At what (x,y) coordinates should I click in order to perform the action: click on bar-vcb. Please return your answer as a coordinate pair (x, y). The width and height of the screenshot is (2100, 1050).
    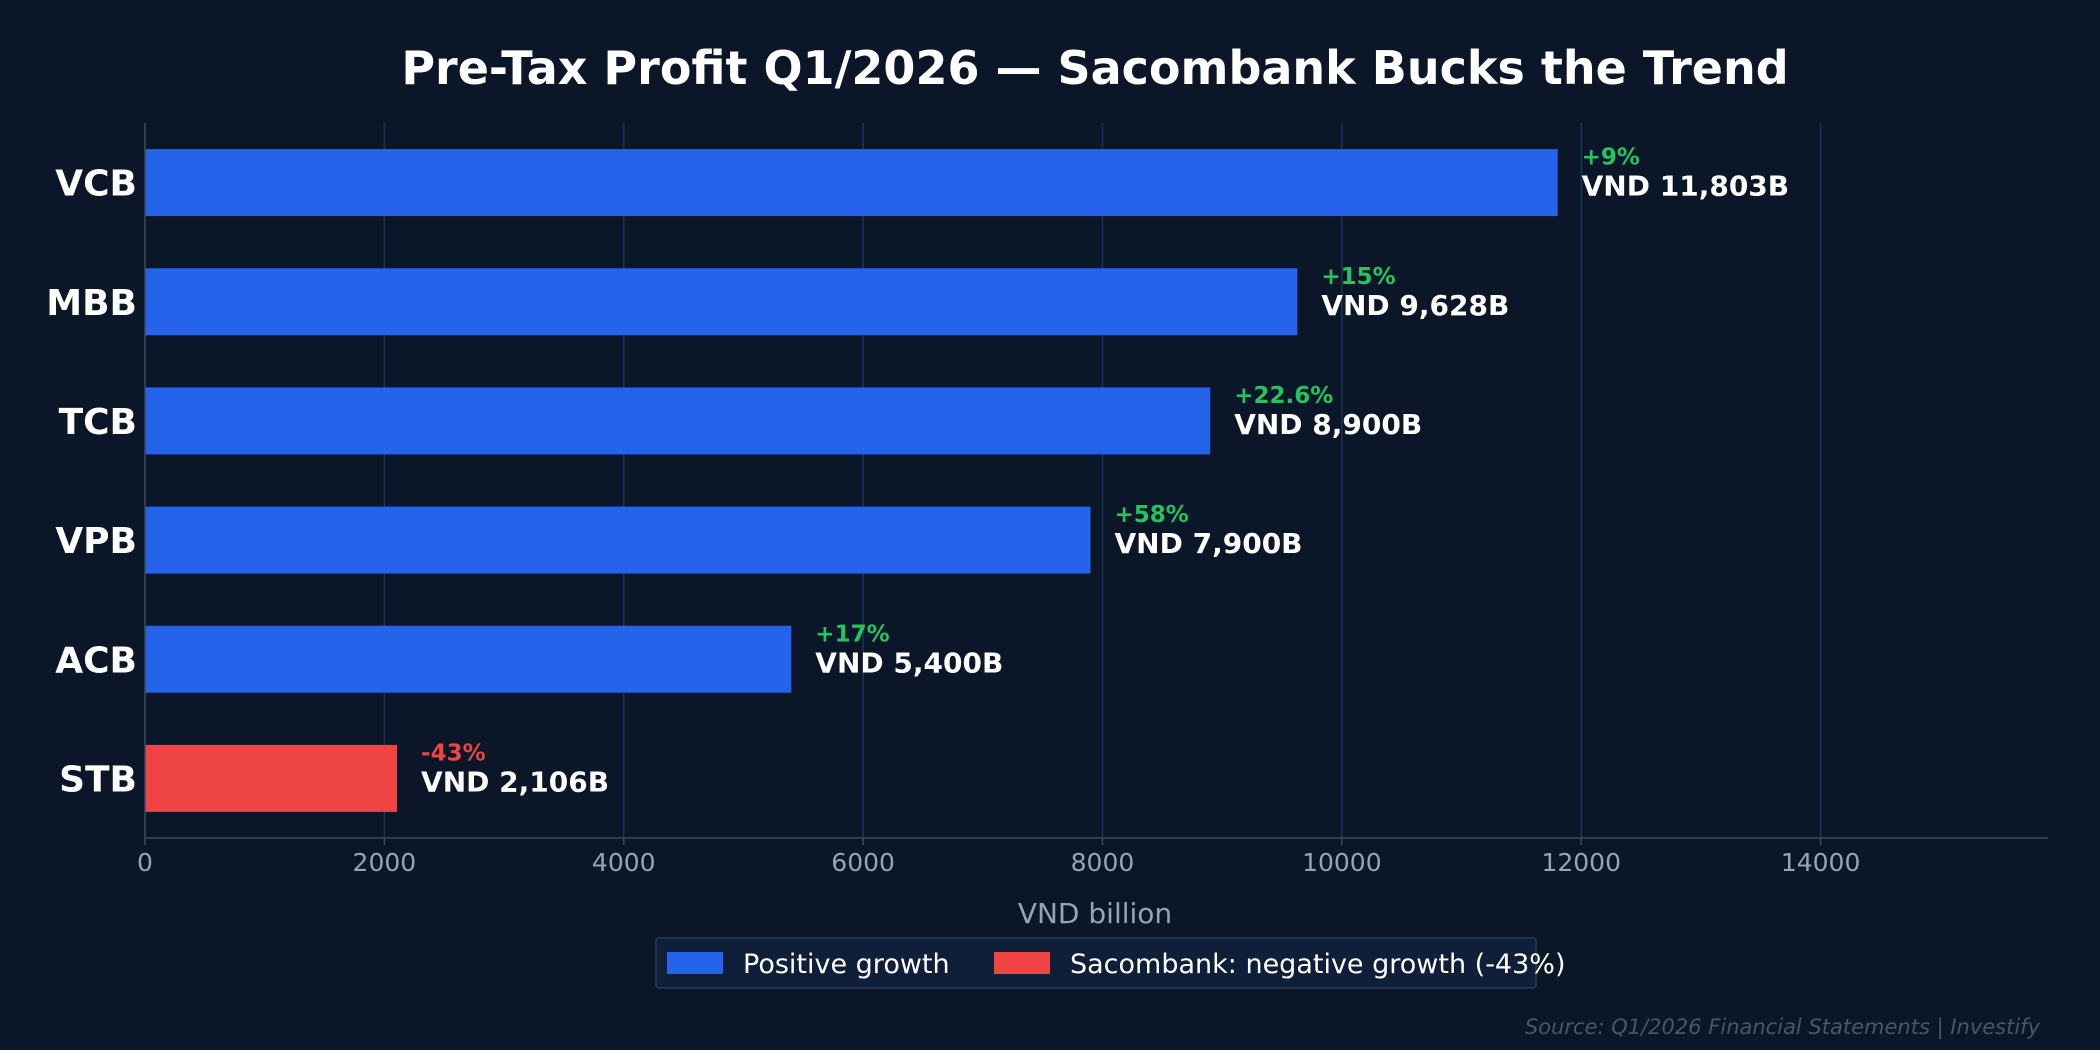
    Looking at the image, I should click on (851, 183).